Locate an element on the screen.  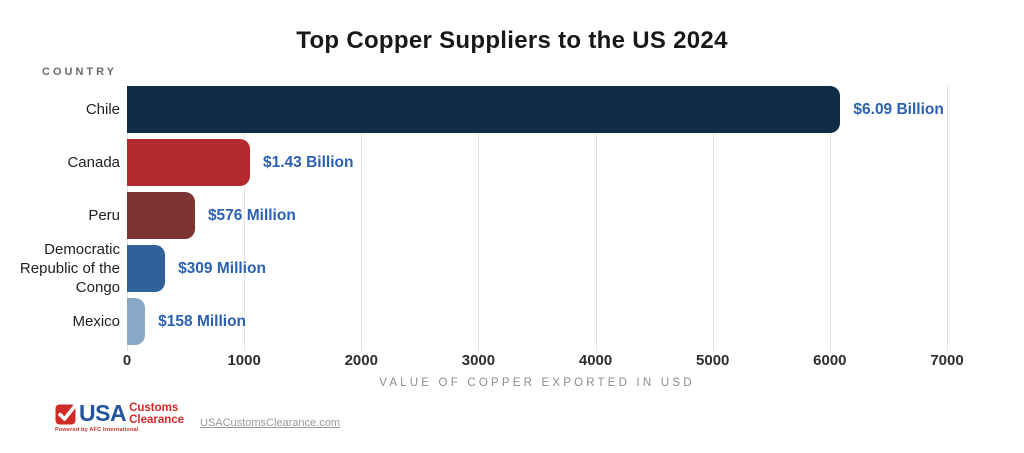
value-label-1: $1.43 Billion is located at coordinates (308, 162).